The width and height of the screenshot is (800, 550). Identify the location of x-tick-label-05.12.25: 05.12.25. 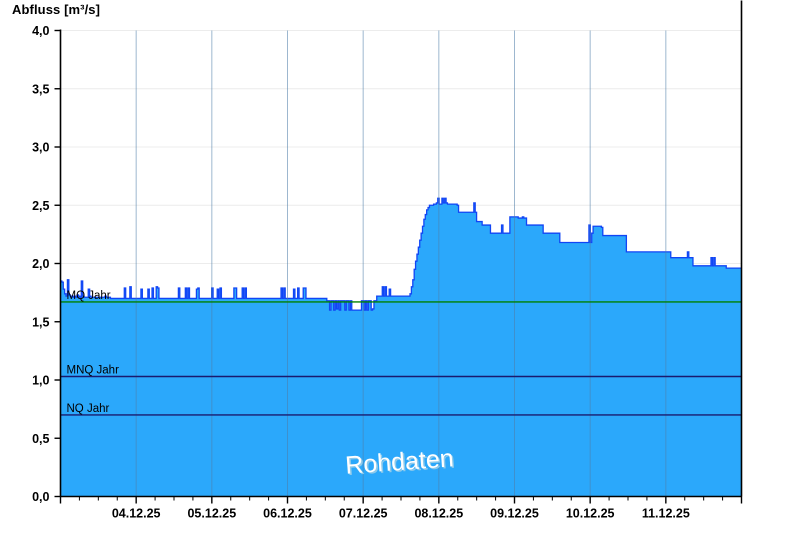
(211, 514).